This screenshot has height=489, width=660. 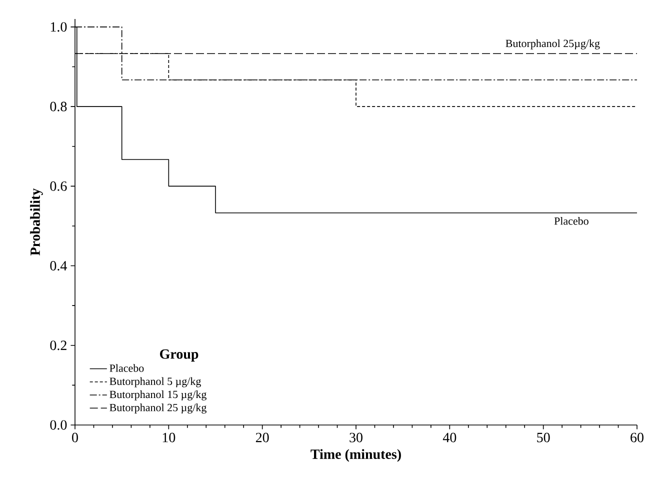 I want to click on legend-label: Butorphanol 15 µg/kg, so click(x=158, y=395).